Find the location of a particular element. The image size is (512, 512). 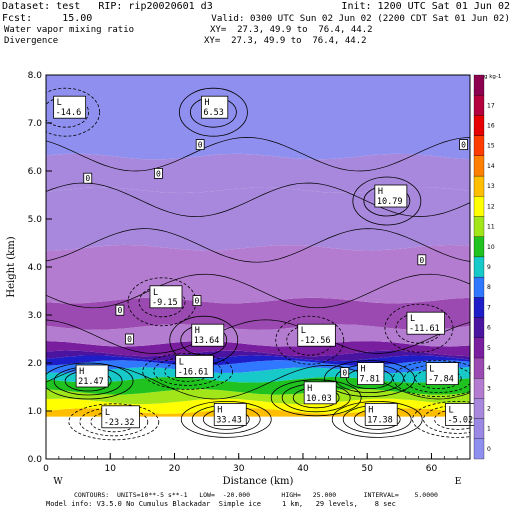

svg-text: 17.38 is located at coordinates (380, 420).